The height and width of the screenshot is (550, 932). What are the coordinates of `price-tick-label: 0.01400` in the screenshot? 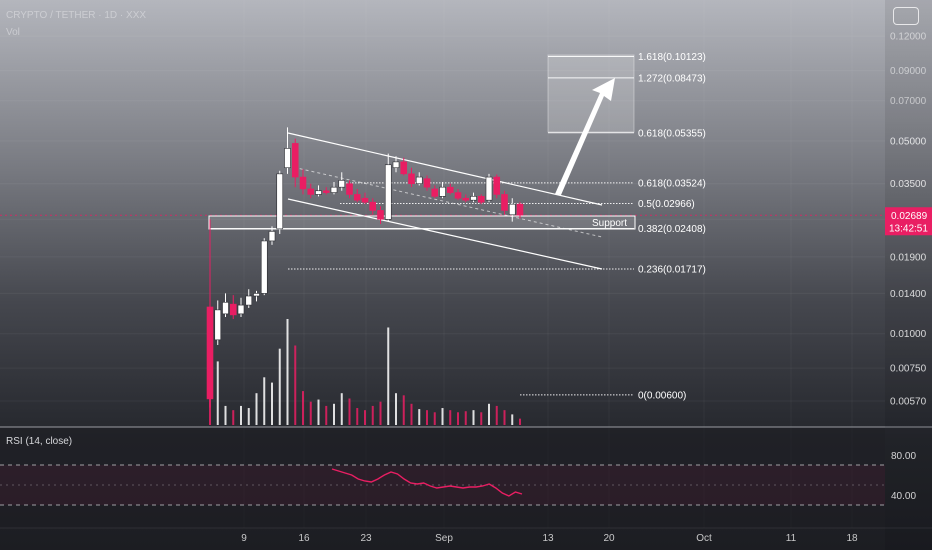 It's located at (908, 294).